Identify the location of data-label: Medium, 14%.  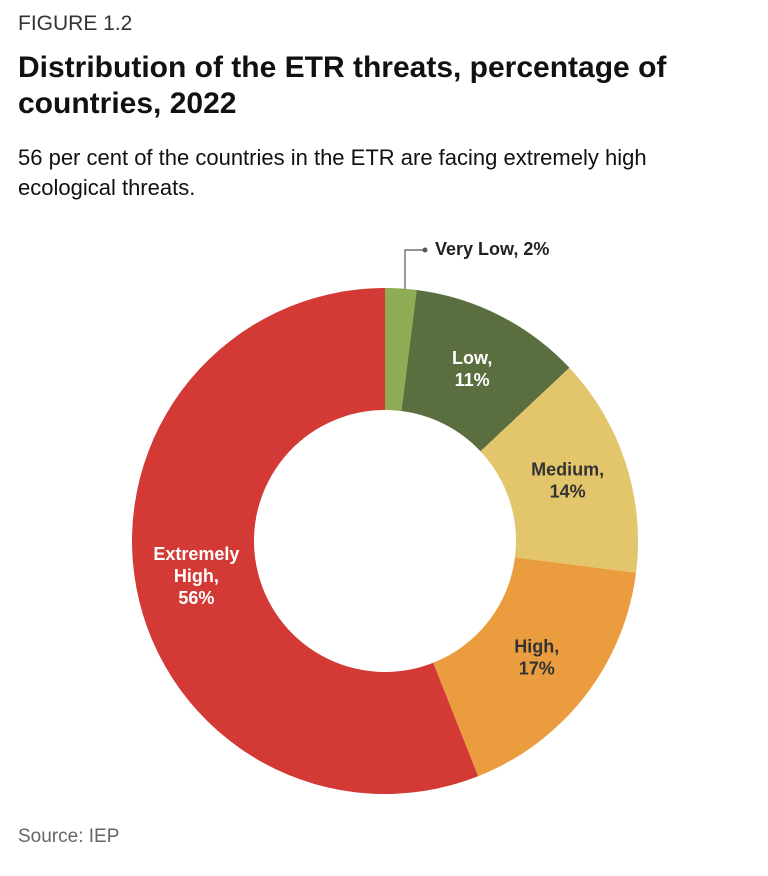
(567, 480).